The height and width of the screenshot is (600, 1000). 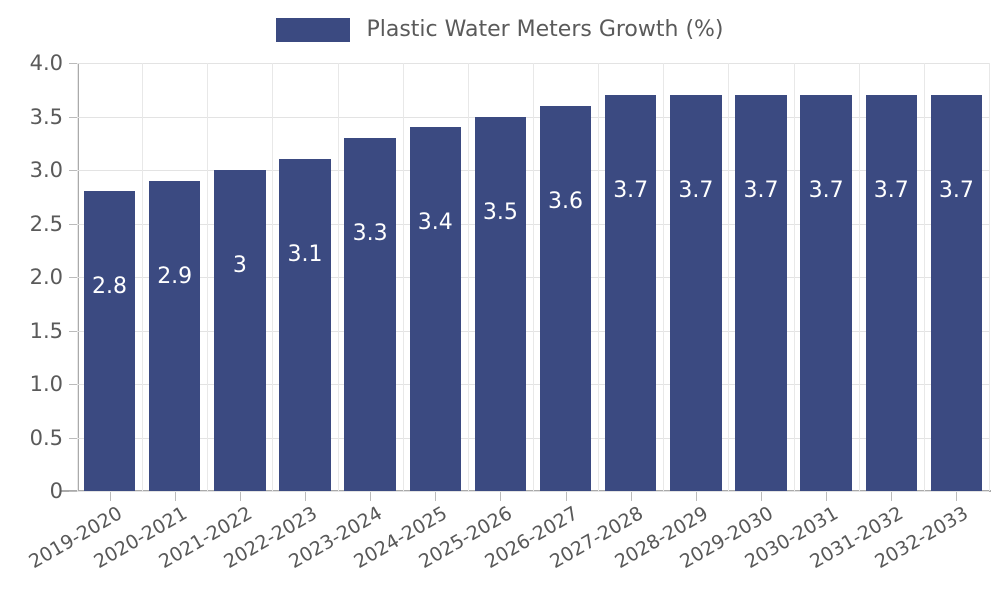 What do you see at coordinates (500, 212) in the screenshot?
I see `bar-value-label: 3.5` at bounding box center [500, 212].